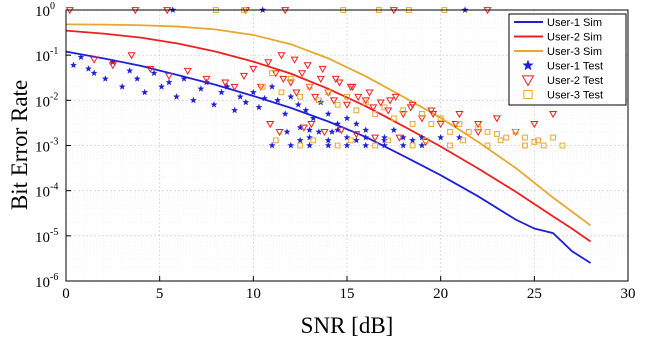 The height and width of the screenshot is (339, 662). Describe the element at coordinates (347, 294) in the screenshot. I see `x-tick-label: 15` at that location.